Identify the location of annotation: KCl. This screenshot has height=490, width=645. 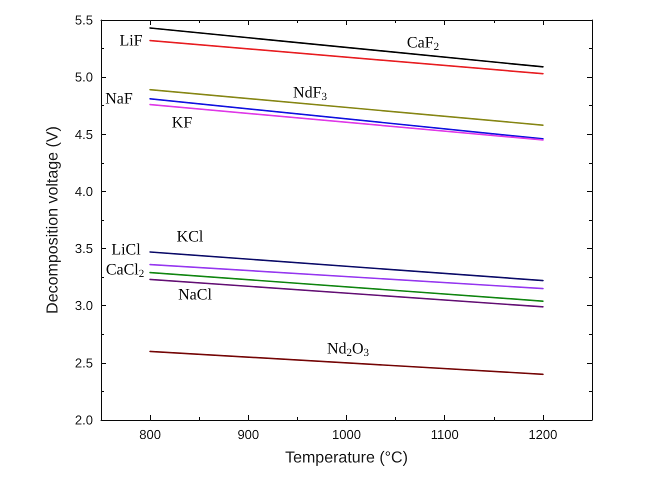
(190, 237).